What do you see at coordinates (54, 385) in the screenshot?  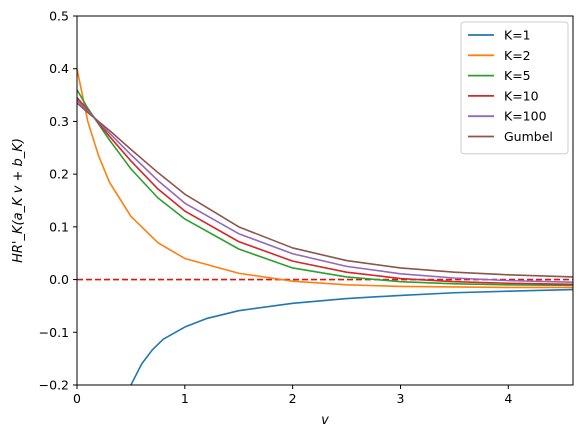 I see `y-tick-label: −0.2` at bounding box center [54, 385].